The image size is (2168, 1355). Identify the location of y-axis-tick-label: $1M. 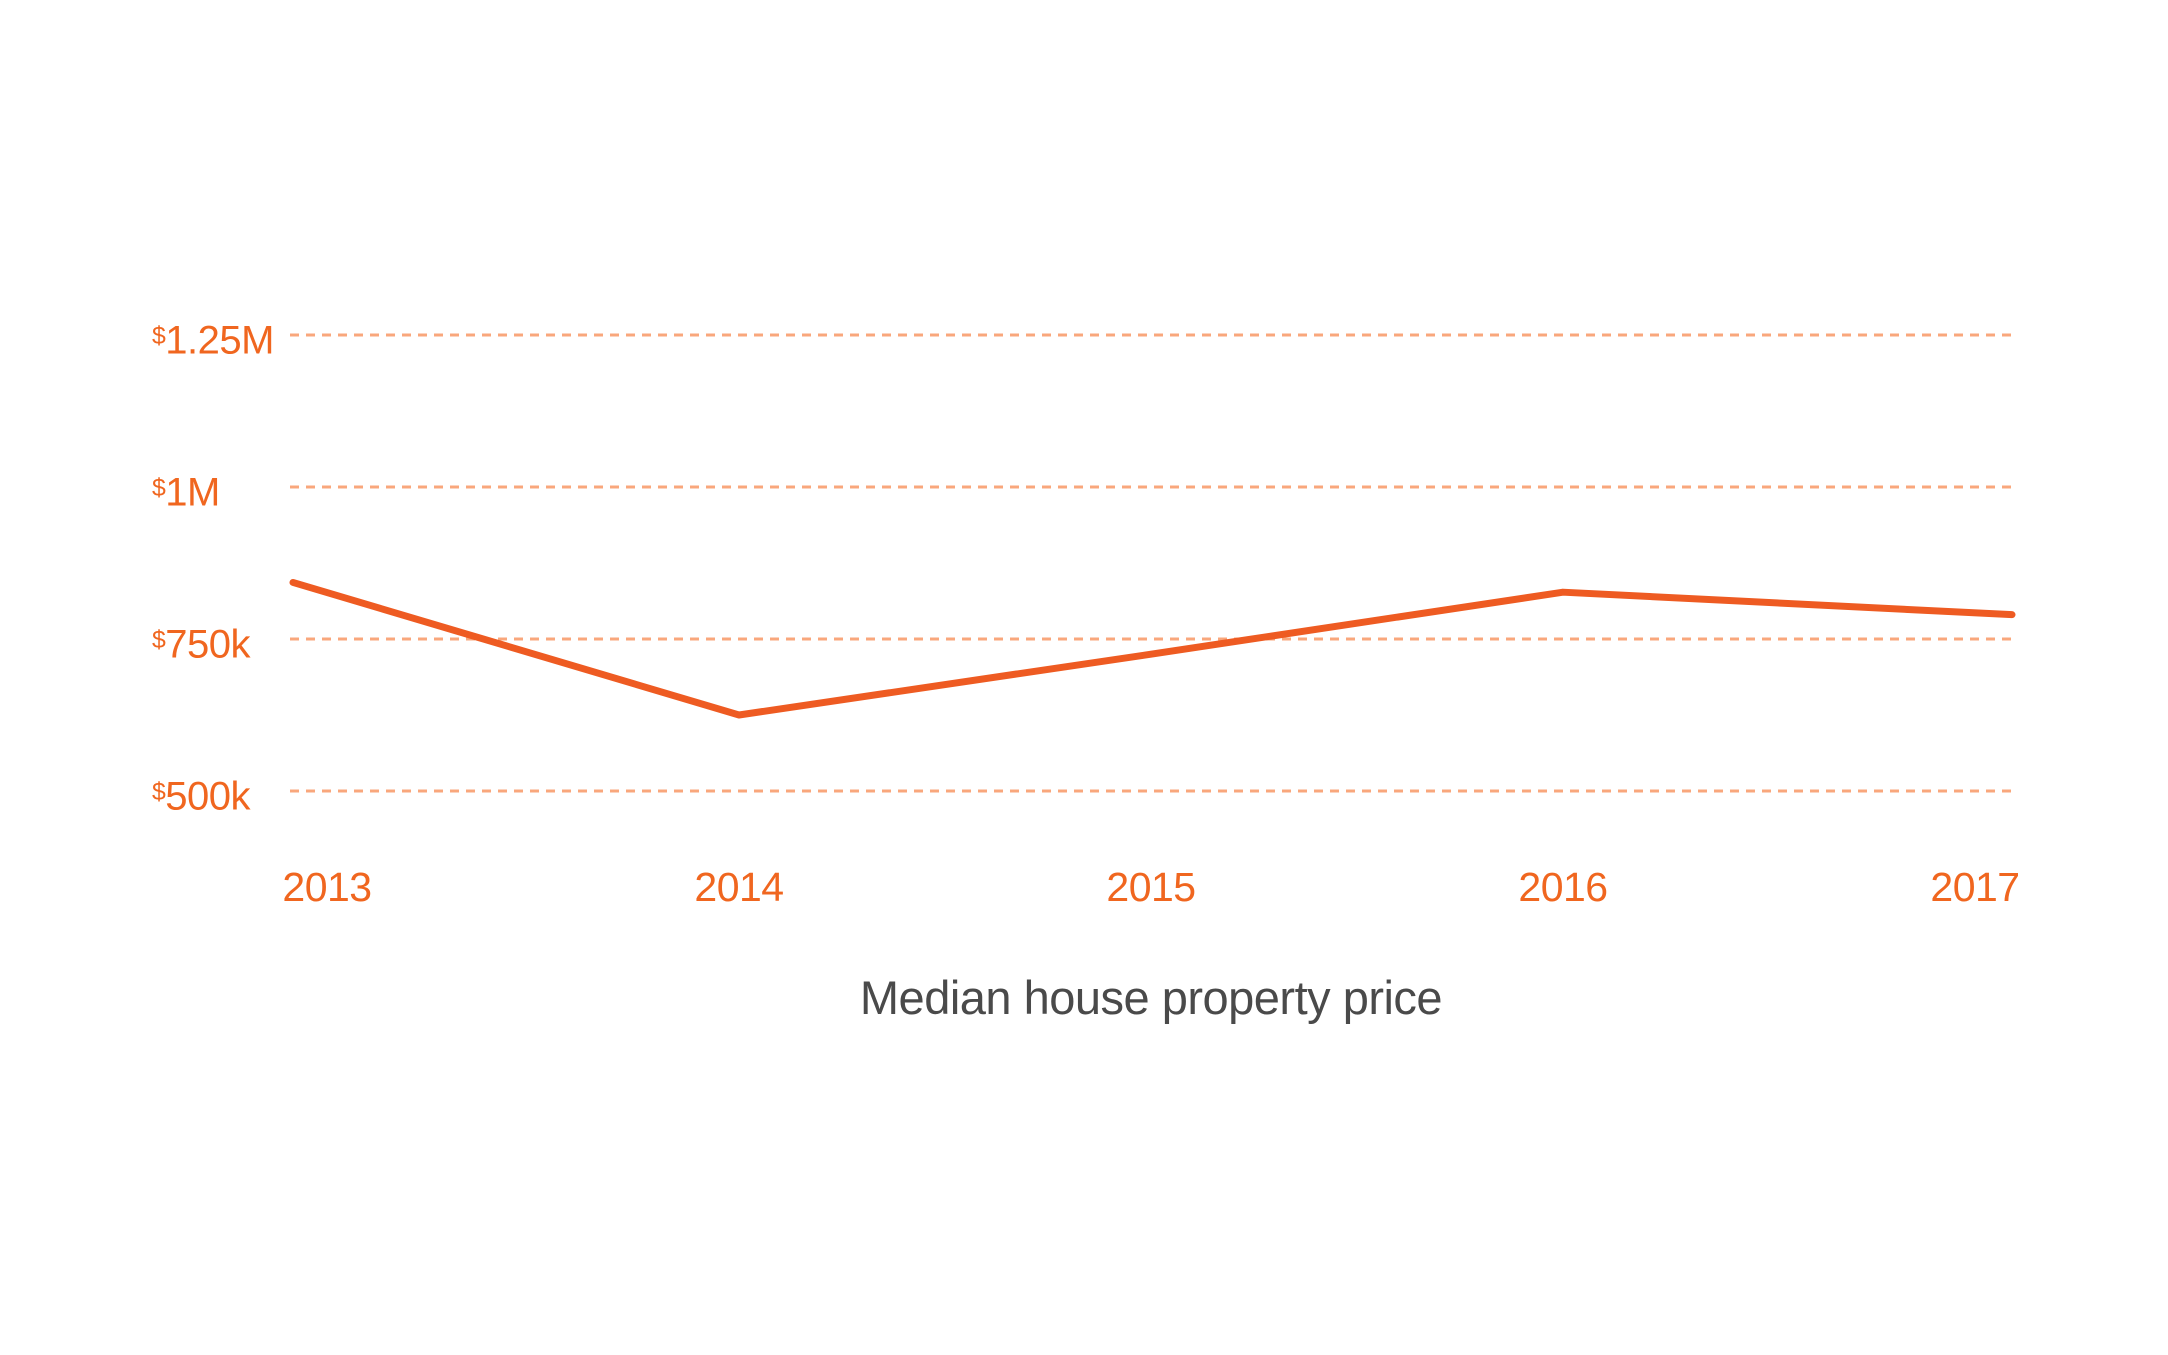
(186, 490).